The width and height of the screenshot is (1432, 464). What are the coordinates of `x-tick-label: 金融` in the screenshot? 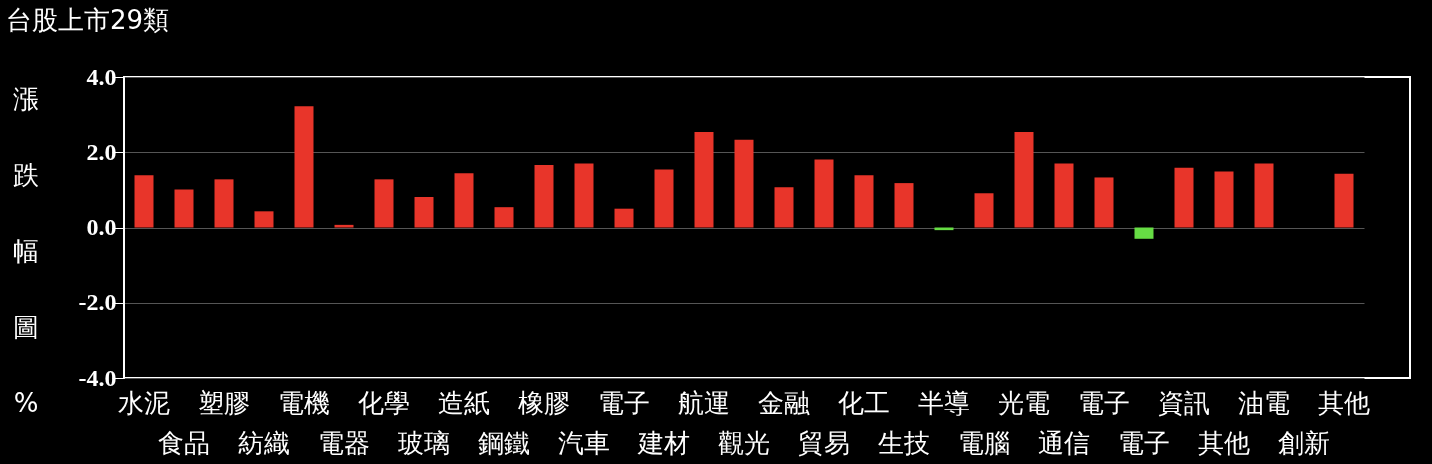 It's located at (784, 403).